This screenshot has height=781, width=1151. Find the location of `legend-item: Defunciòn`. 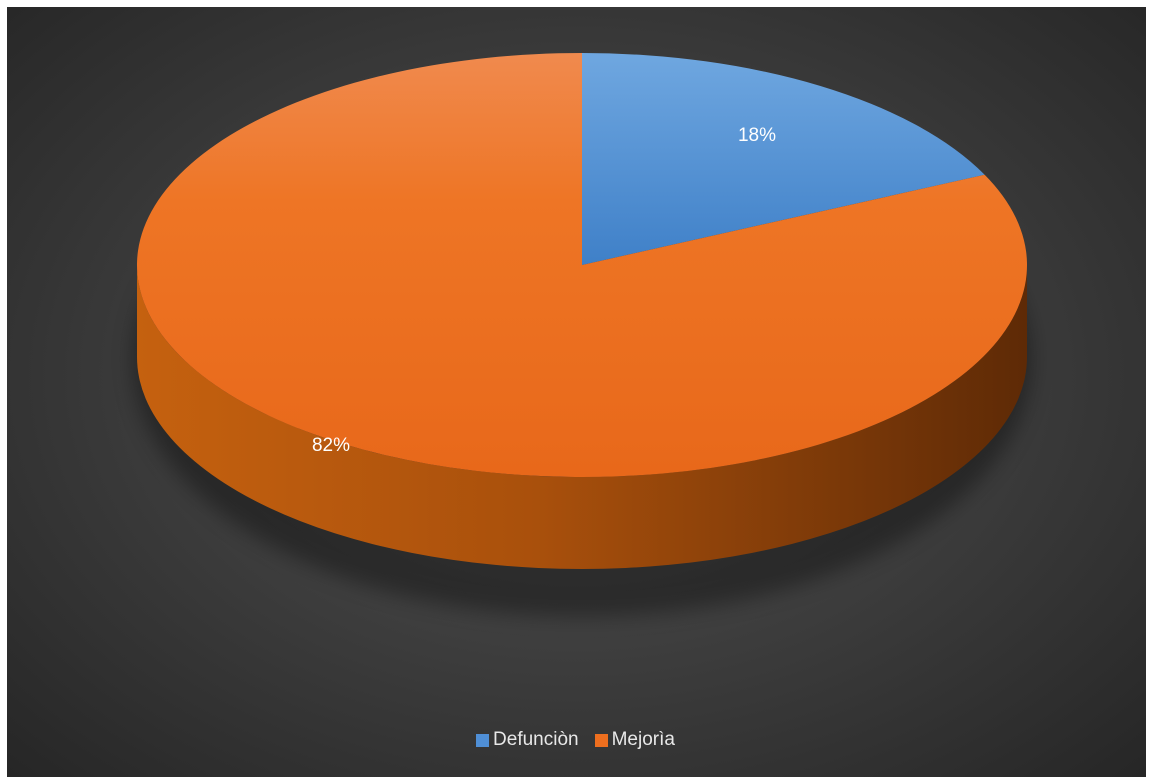

legend-item: Defunciòn is located at coordinates (527, 740).